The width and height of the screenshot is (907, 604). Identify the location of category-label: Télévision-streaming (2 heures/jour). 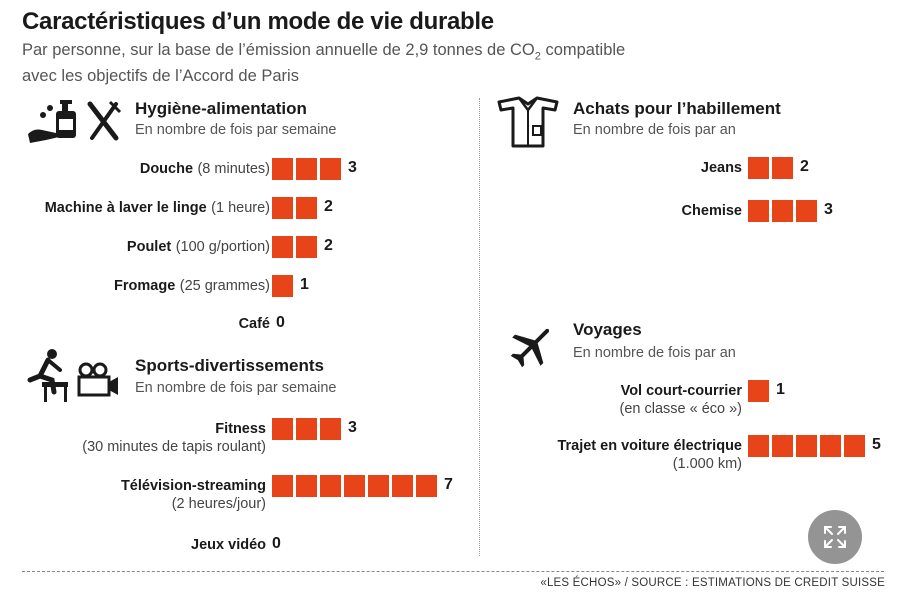
(193, 495).